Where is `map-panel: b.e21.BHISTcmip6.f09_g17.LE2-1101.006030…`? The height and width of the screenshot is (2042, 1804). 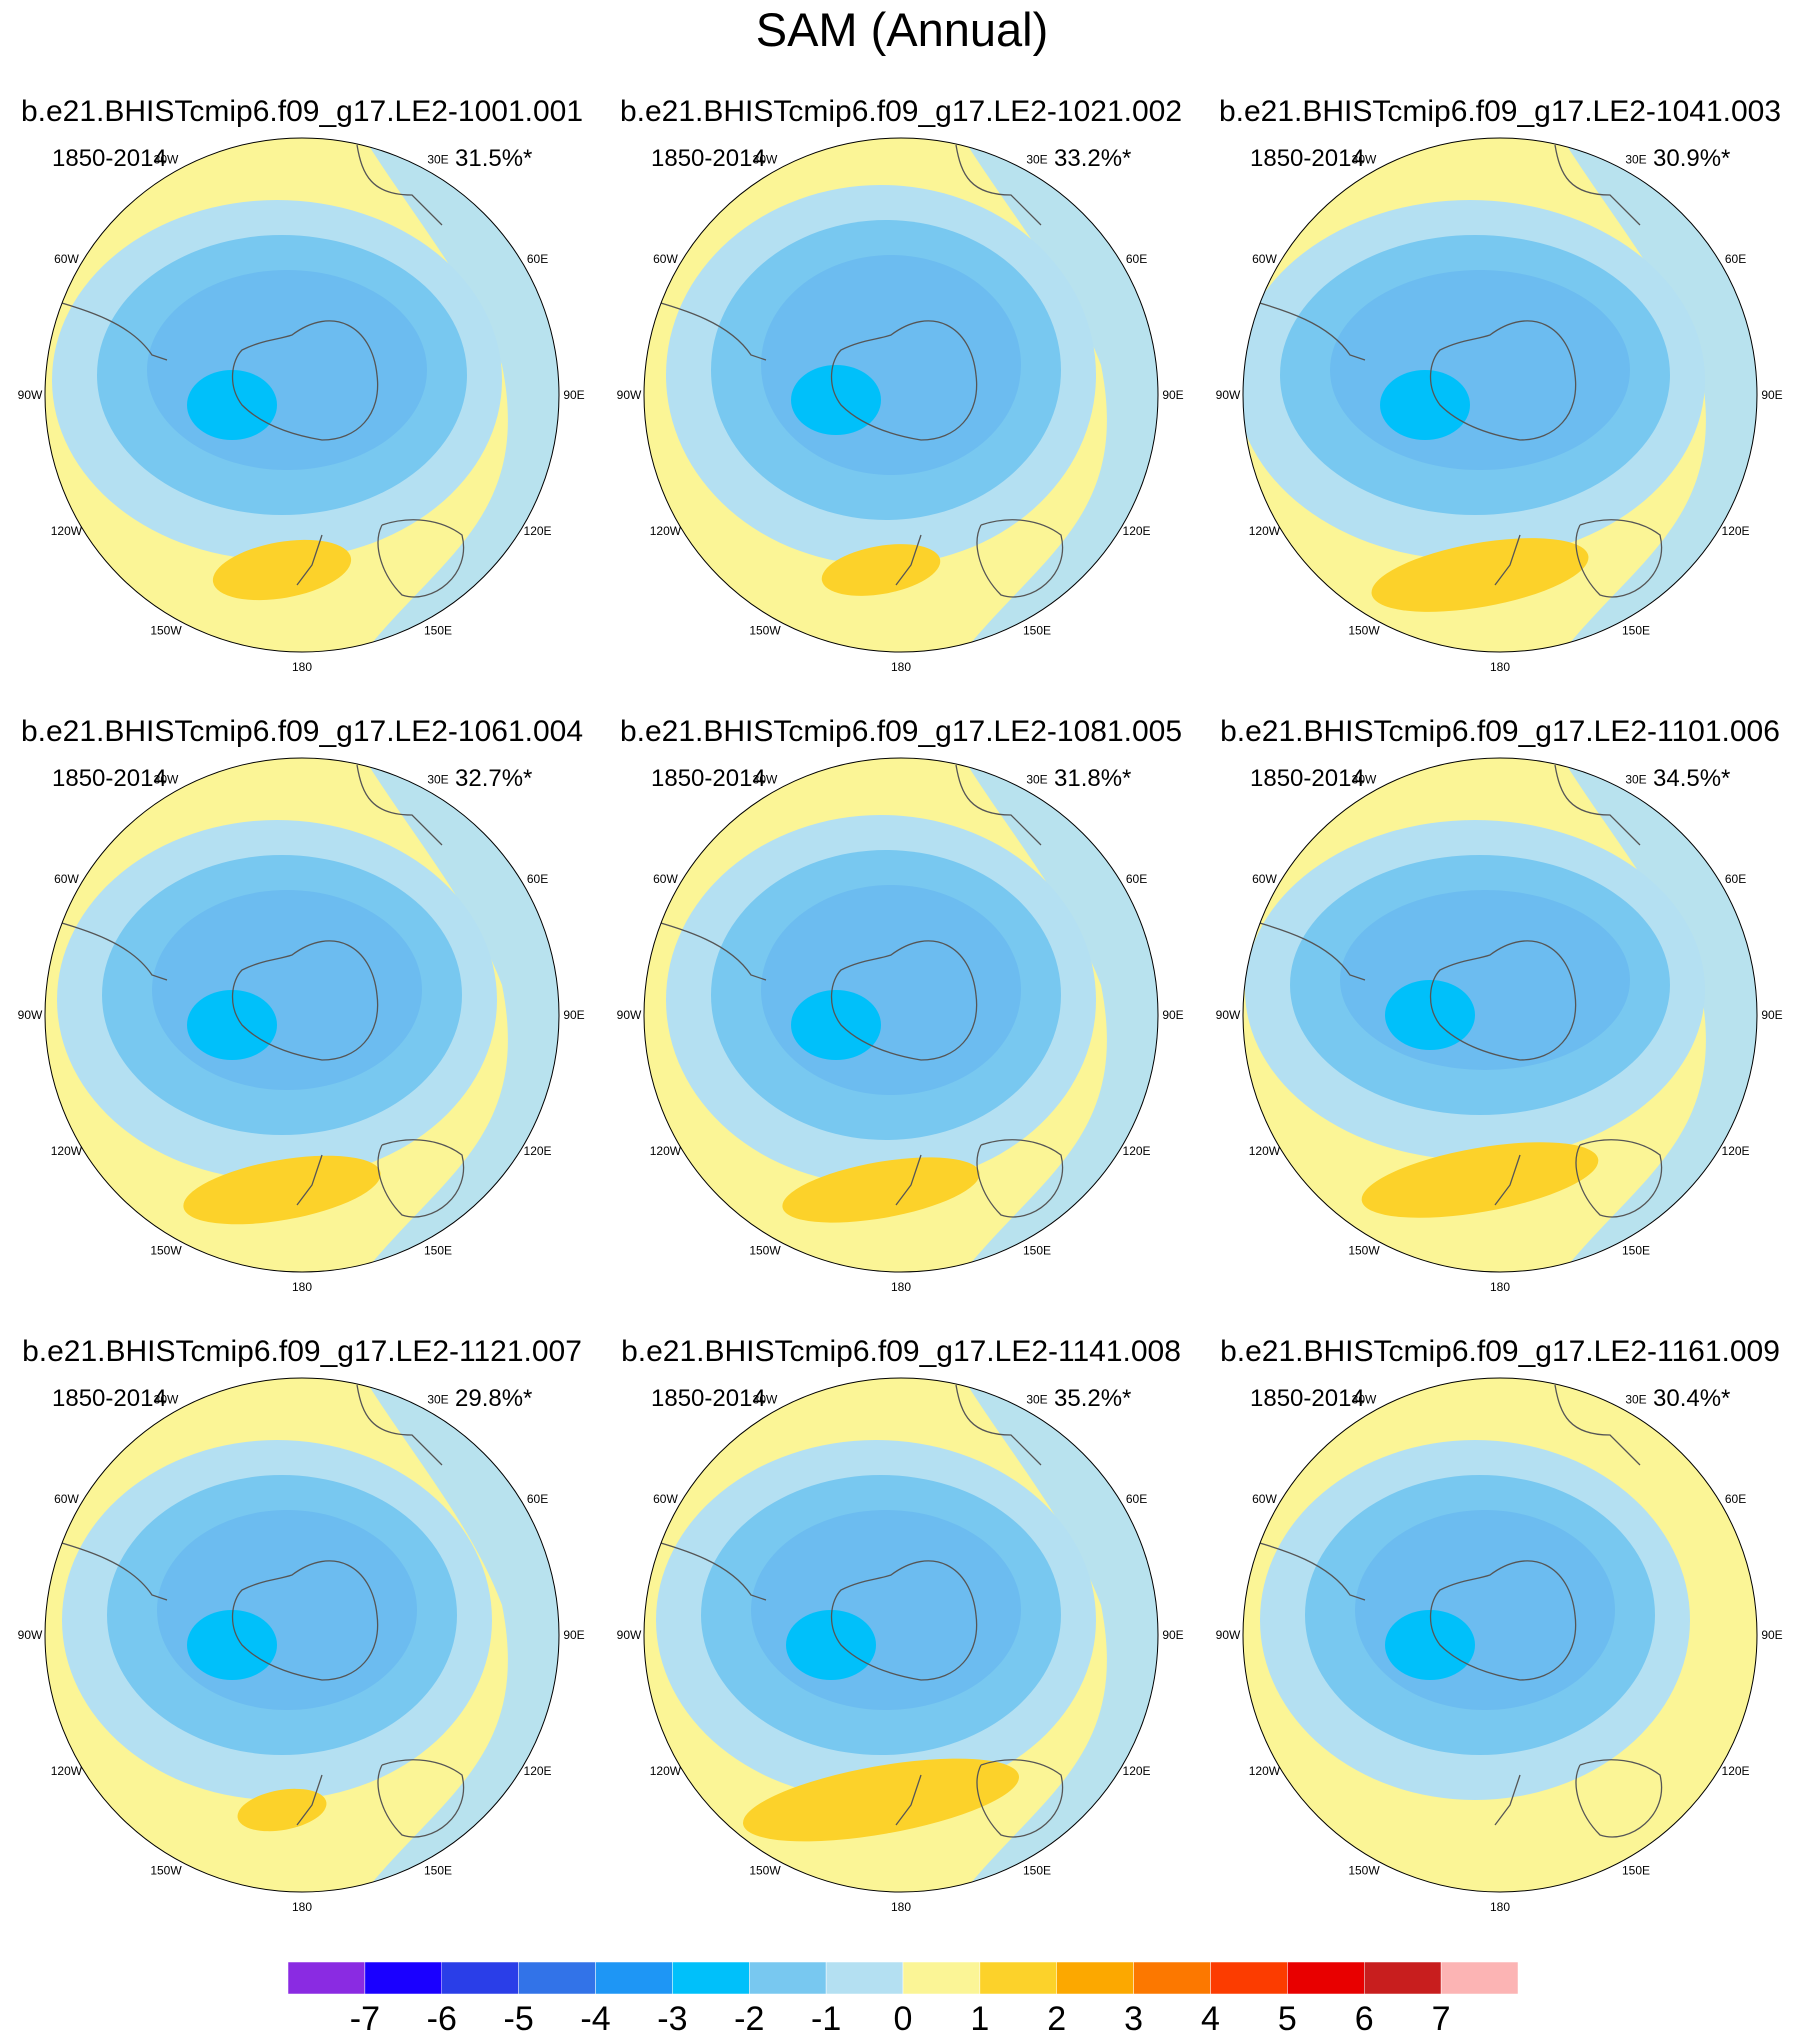 map-panel: b.e21.BHISTcmip6.f09_g17.LE2-1101.006030… is located at coordinates (1500, 1025).